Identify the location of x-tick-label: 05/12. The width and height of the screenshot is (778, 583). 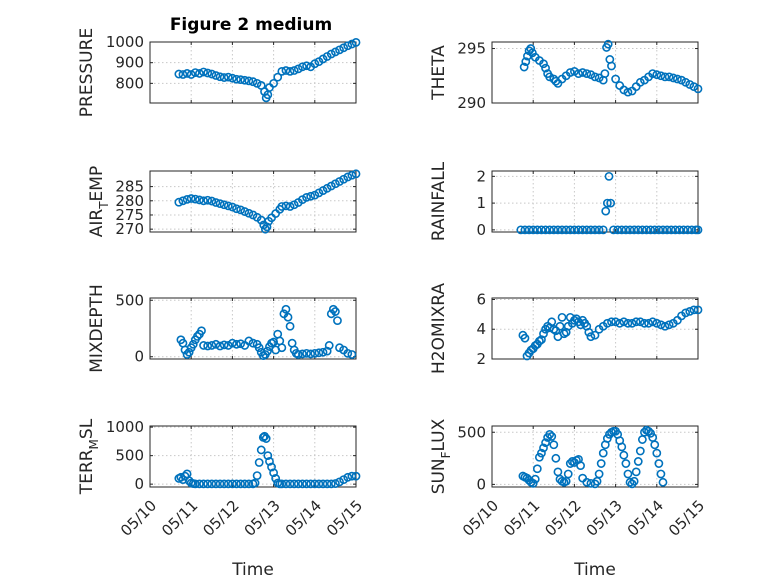
(220, 518).